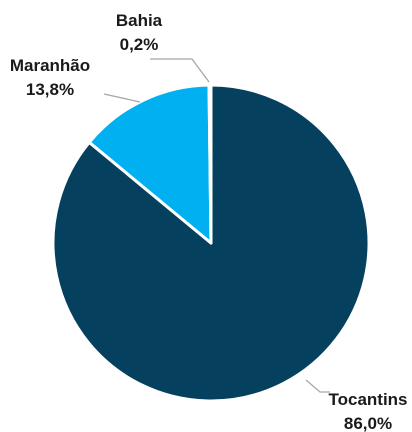 The image size is (412, 432). I want to click on pie-slice-maranhao, so click(150, 164).